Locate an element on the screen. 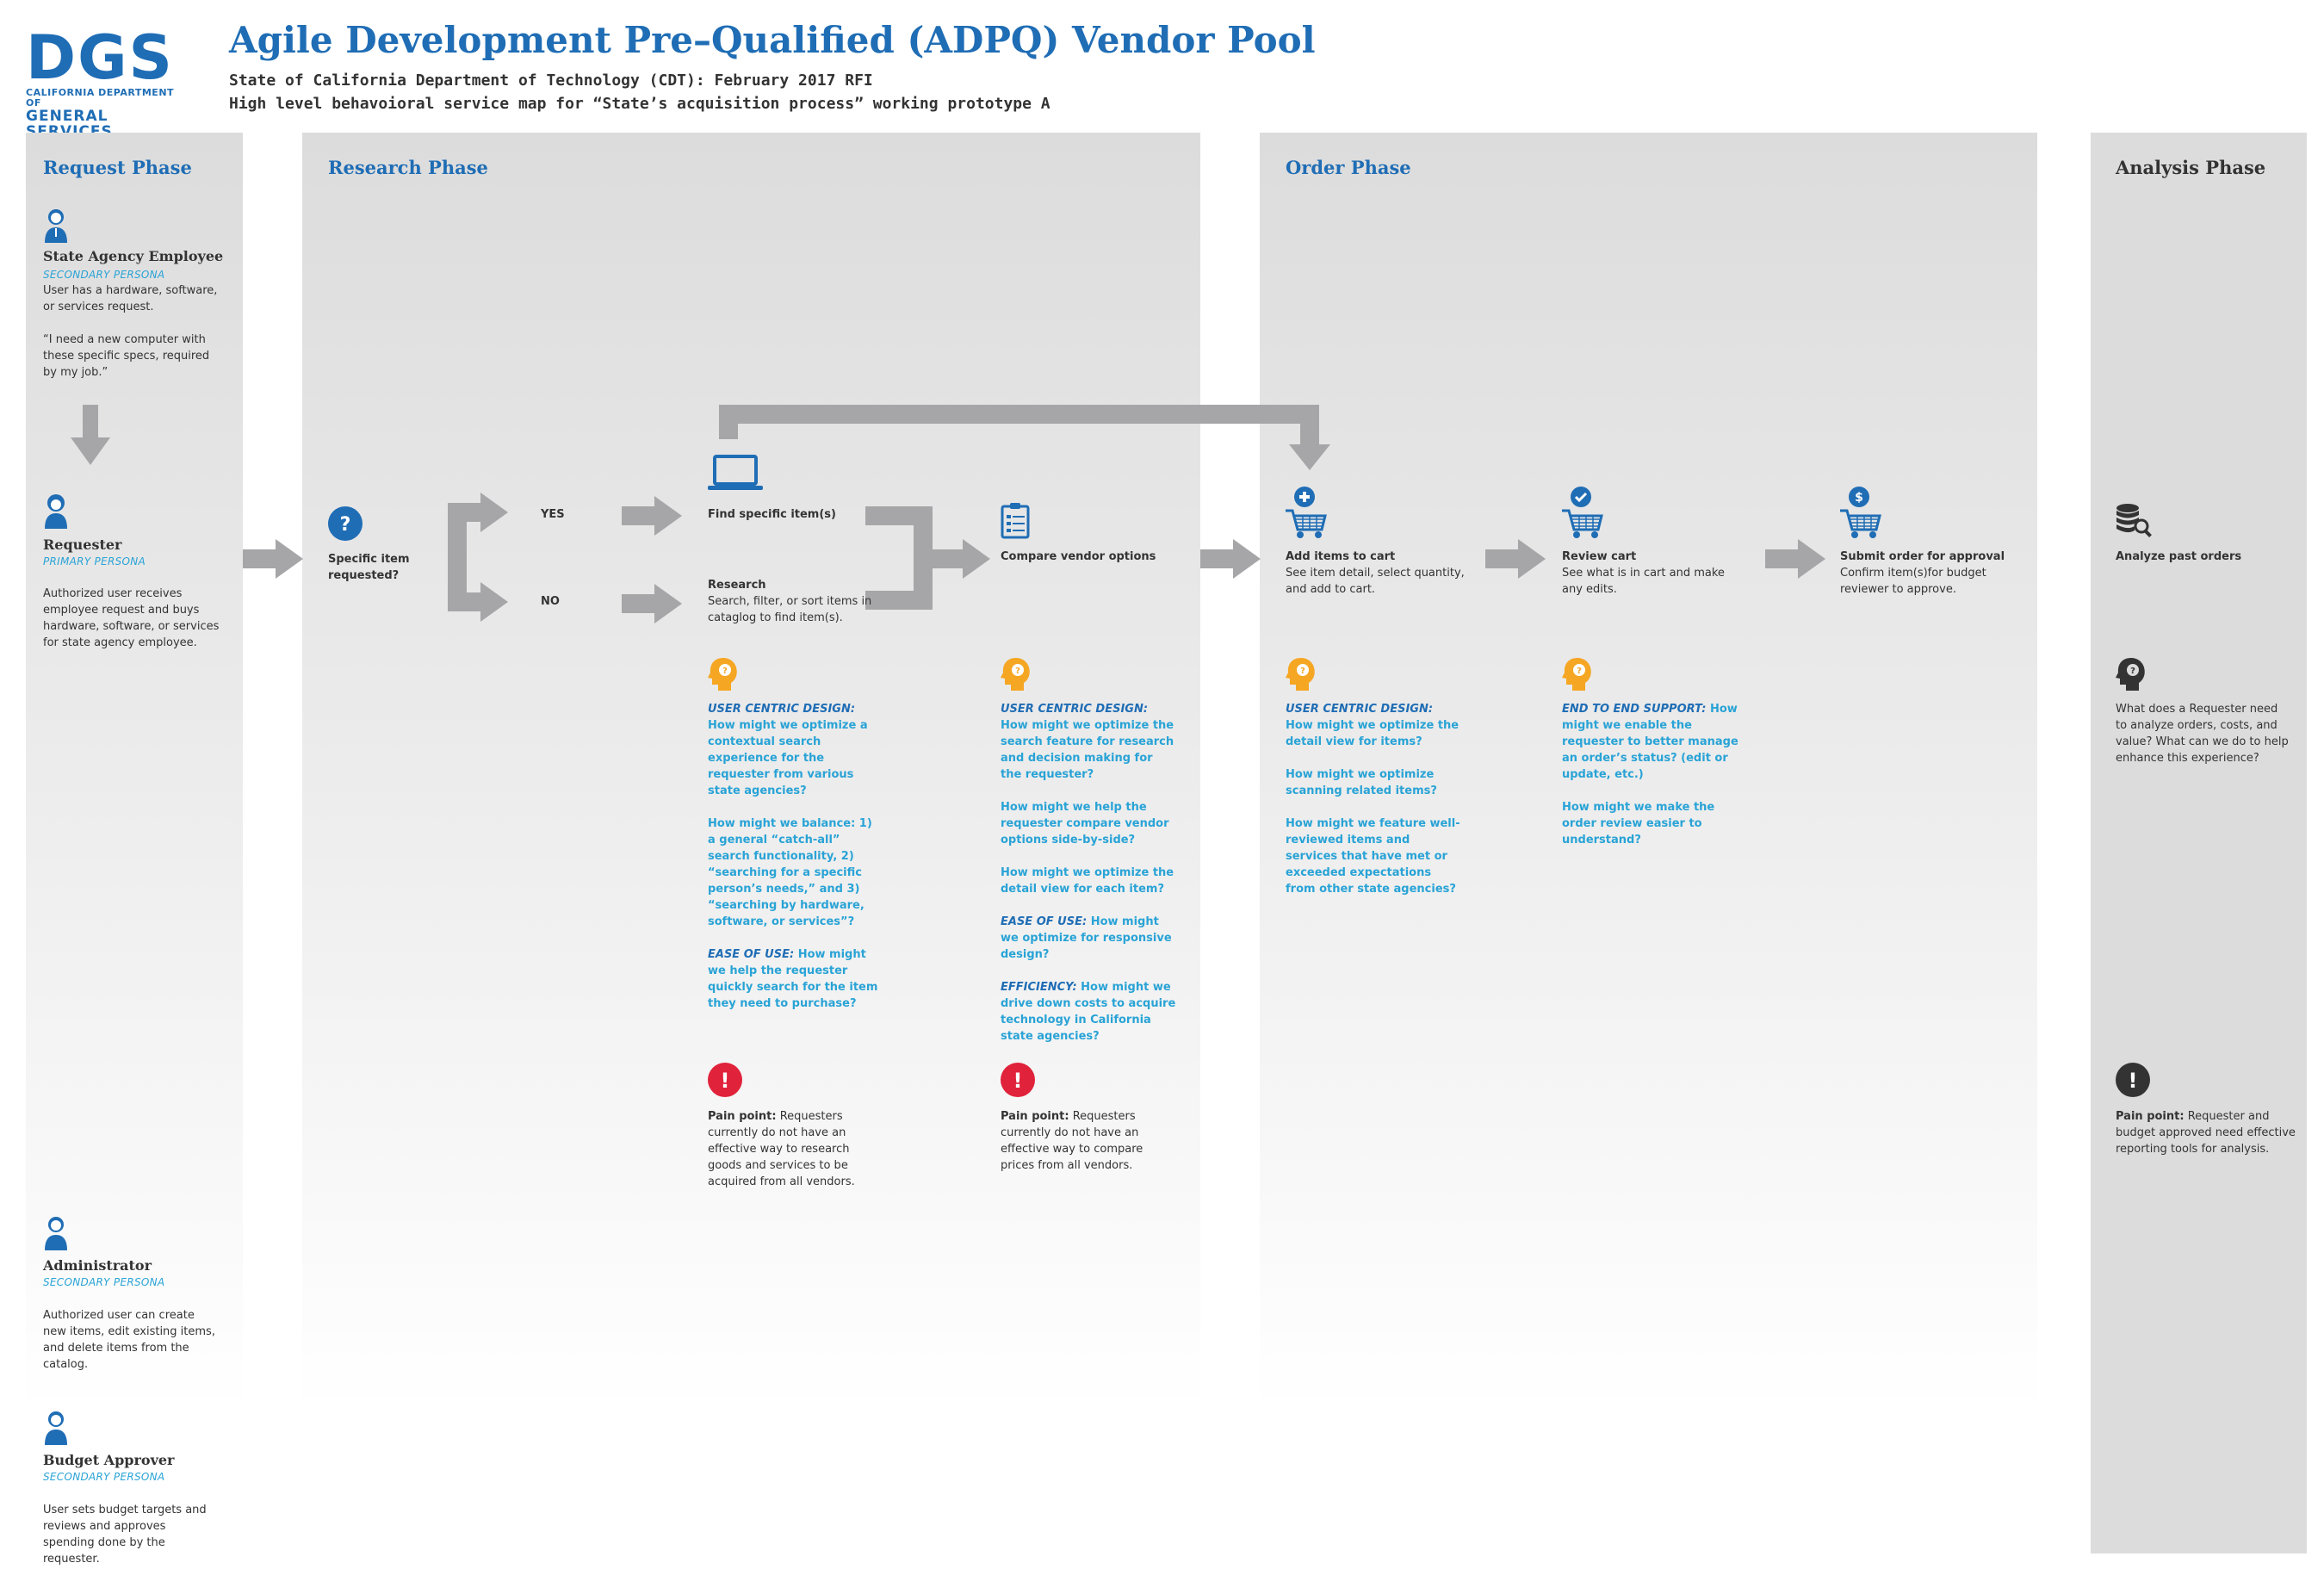 The width and height of the screenshot is (2324, 1569). administrator-role: SECONDARY PERSONA is located at coordinates (104, 1282).